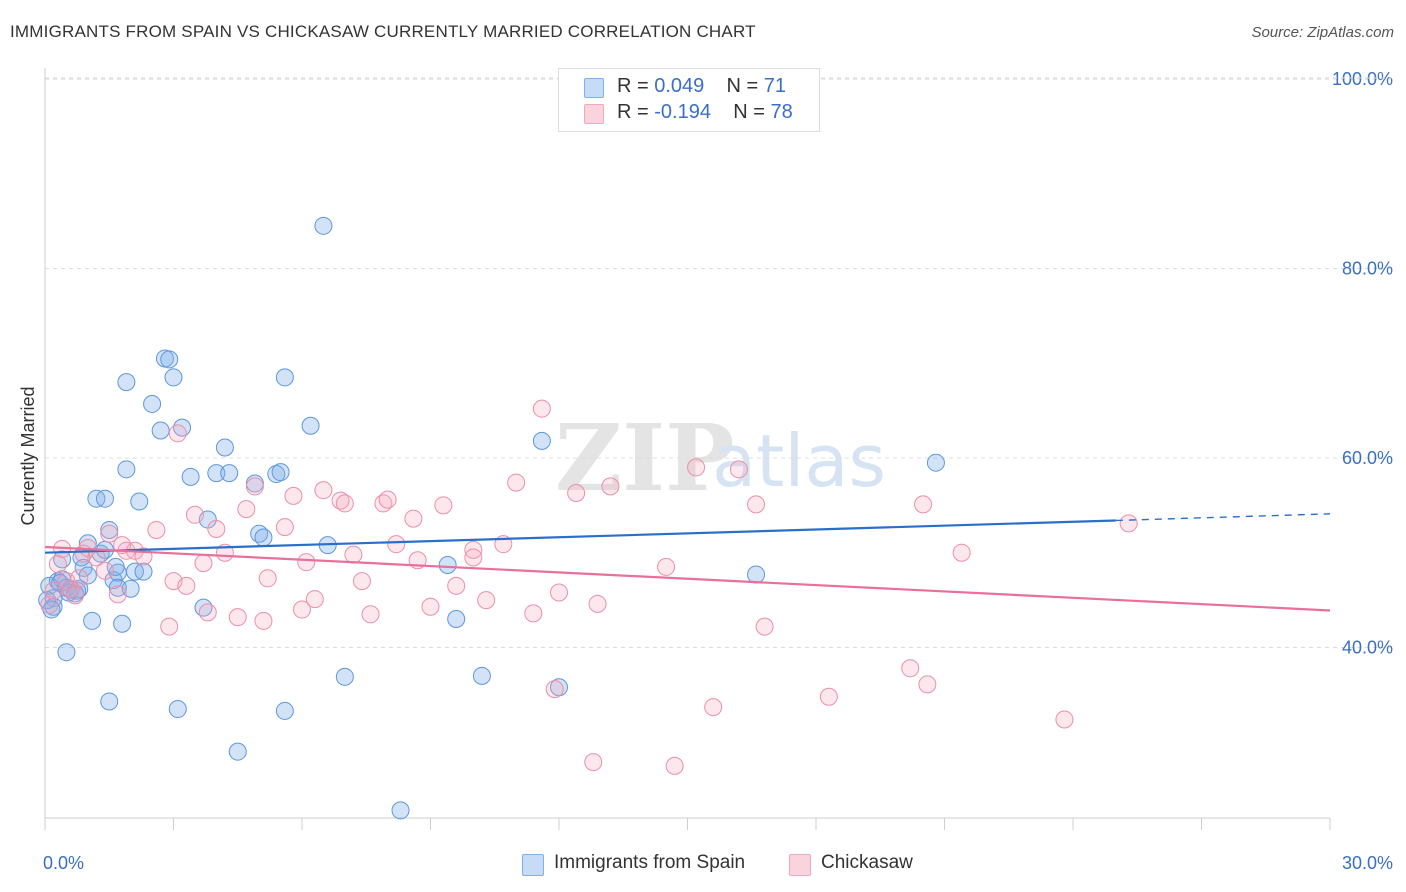 The width and height of the screenshot is (1406, 892). What do you see at coordinates (682, 112) in the screenshot?
I see `r-value-chickasaw: -0.194` at bounding box center [682, 112].